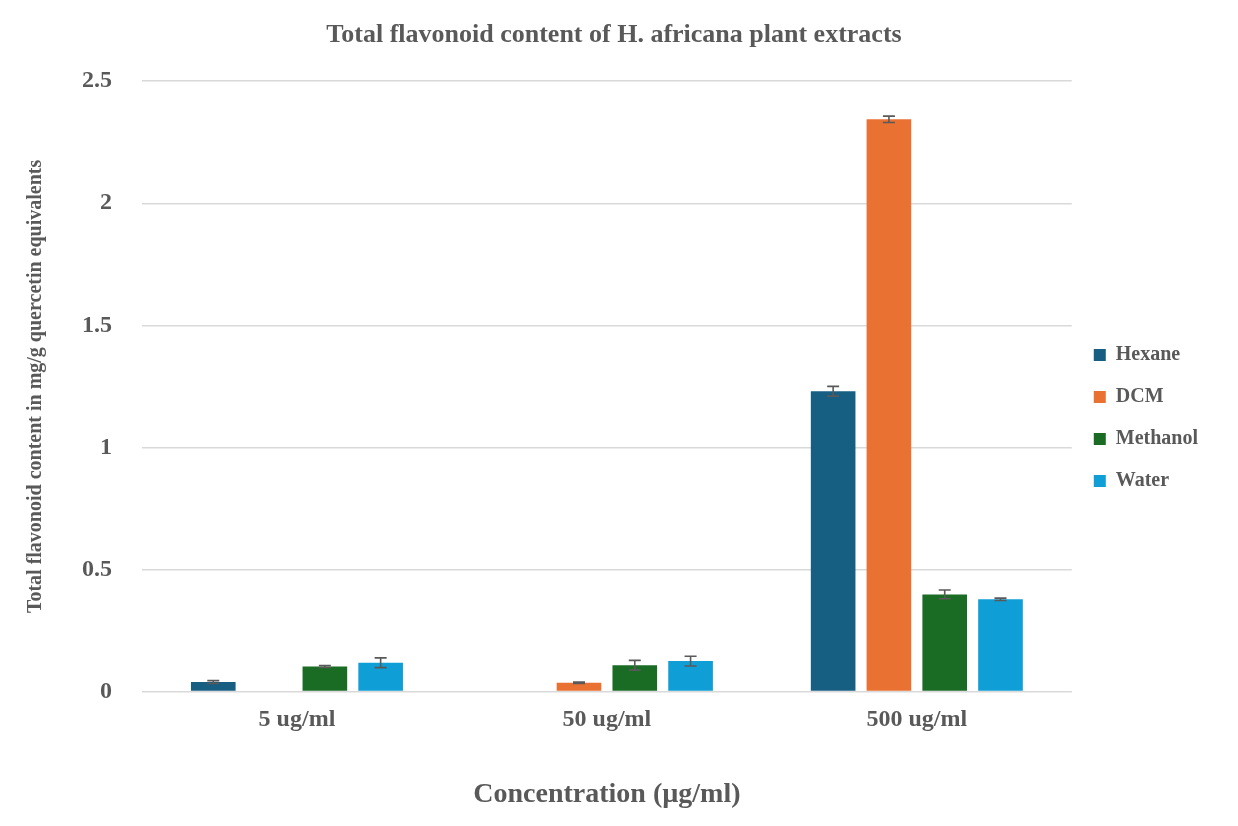 This screenshot has height=826, width=1238. What do you see at coordinates (1148, 353) in the screenshot?
I see `legend-label: Hexane` at bounding box center [1148, 353].